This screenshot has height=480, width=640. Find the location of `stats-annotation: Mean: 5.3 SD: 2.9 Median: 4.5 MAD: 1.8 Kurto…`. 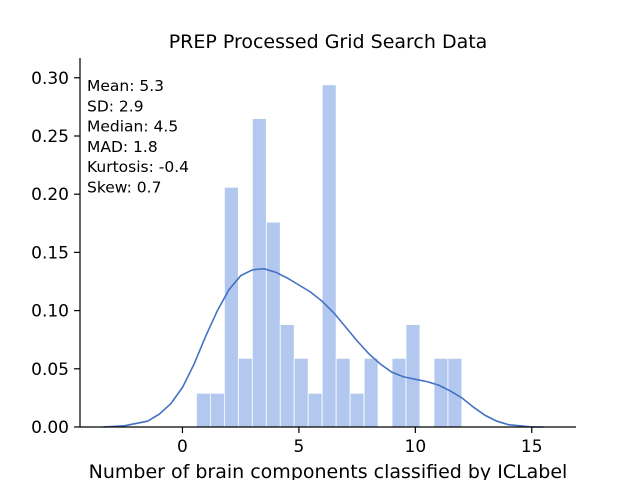

stats-annotation: Mean: 5.3 SD: 2.9 Median: 4.5 MAD: 1.8 Kurto… is located at coordinates (138, 137).